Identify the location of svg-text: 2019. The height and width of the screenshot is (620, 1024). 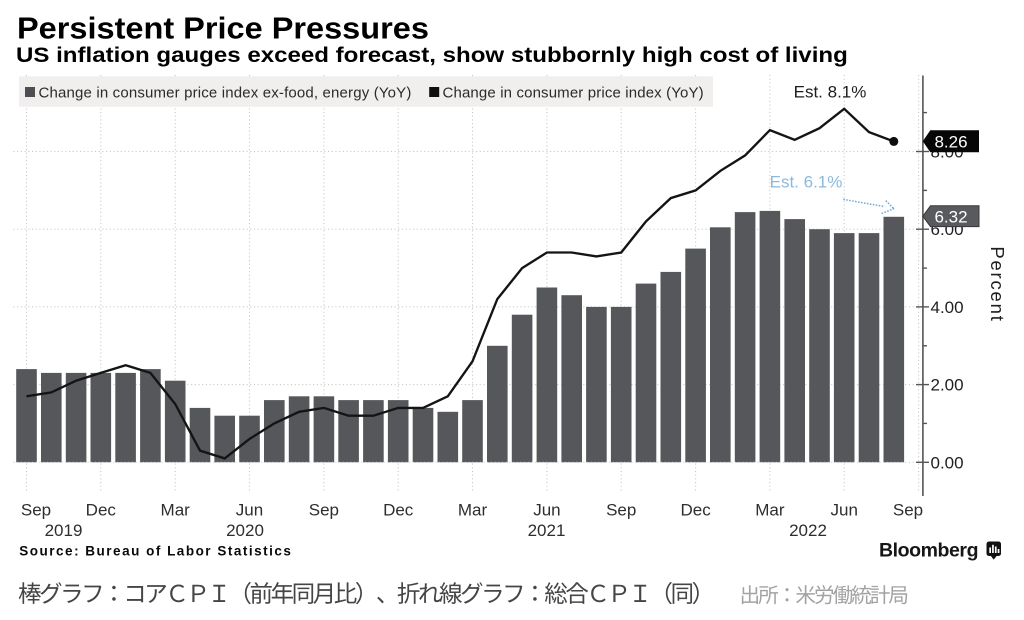
(64, 530).